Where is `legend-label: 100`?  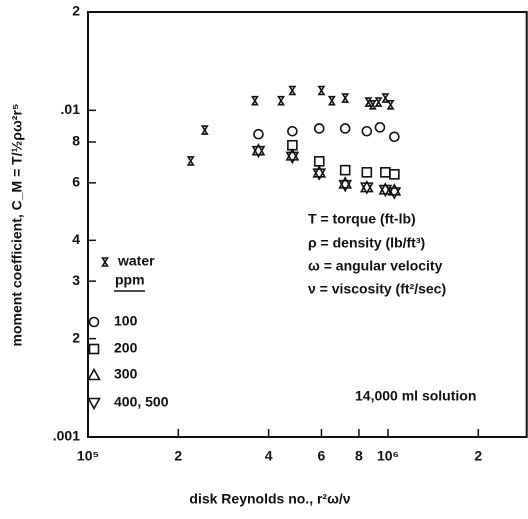 legend-label: 100 is located at coordinates (126, 321).